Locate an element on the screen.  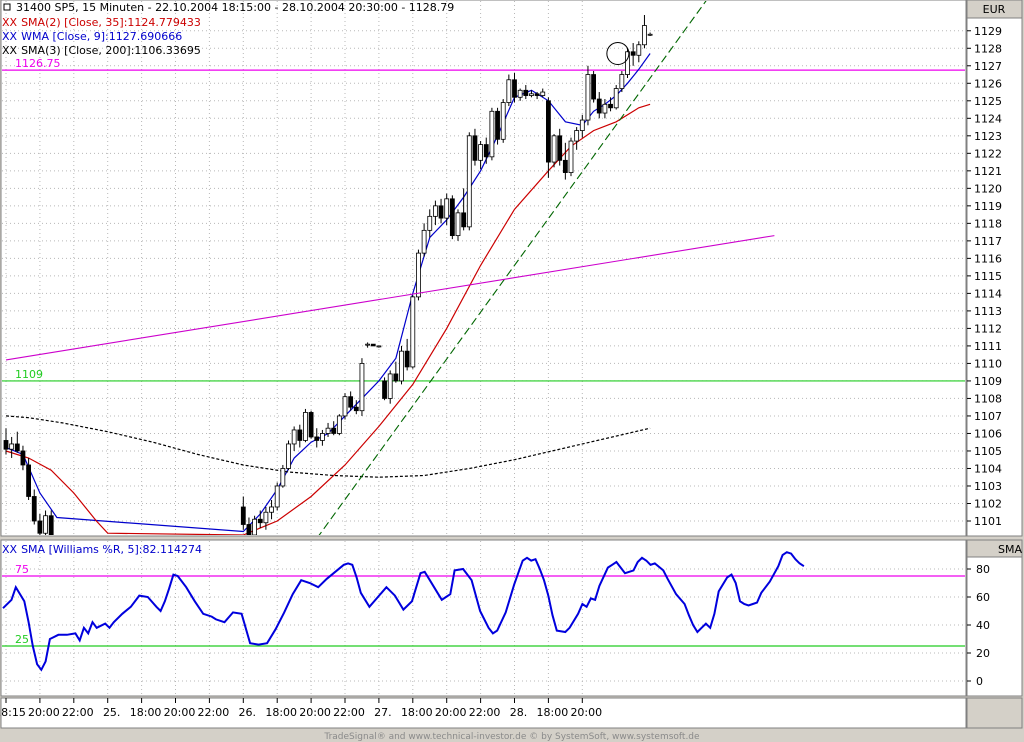
oscillator-tick-label: 0 is located at coordinates (979, 681).